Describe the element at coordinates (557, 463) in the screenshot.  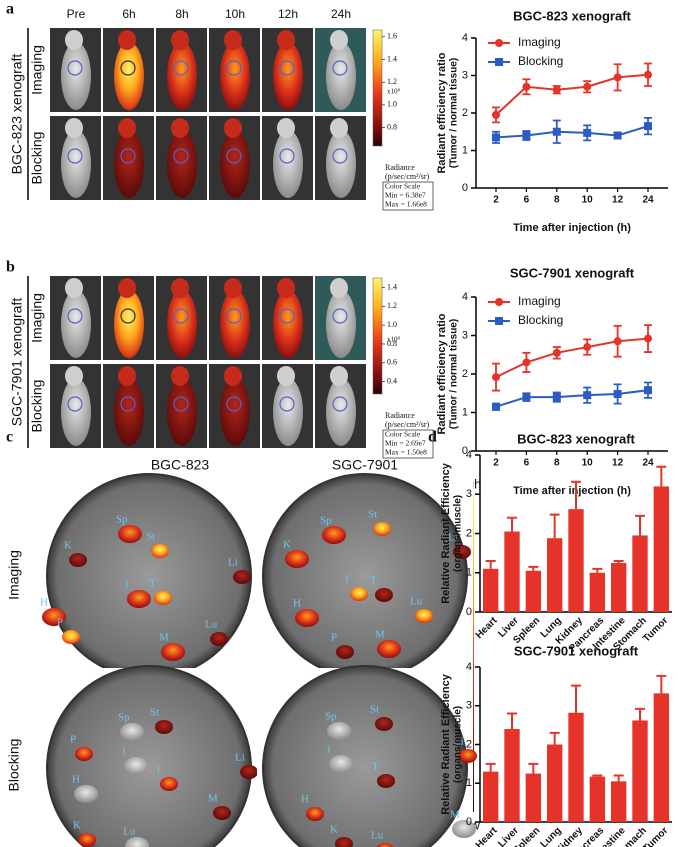
I see `x-tick-label: 8` at that location.